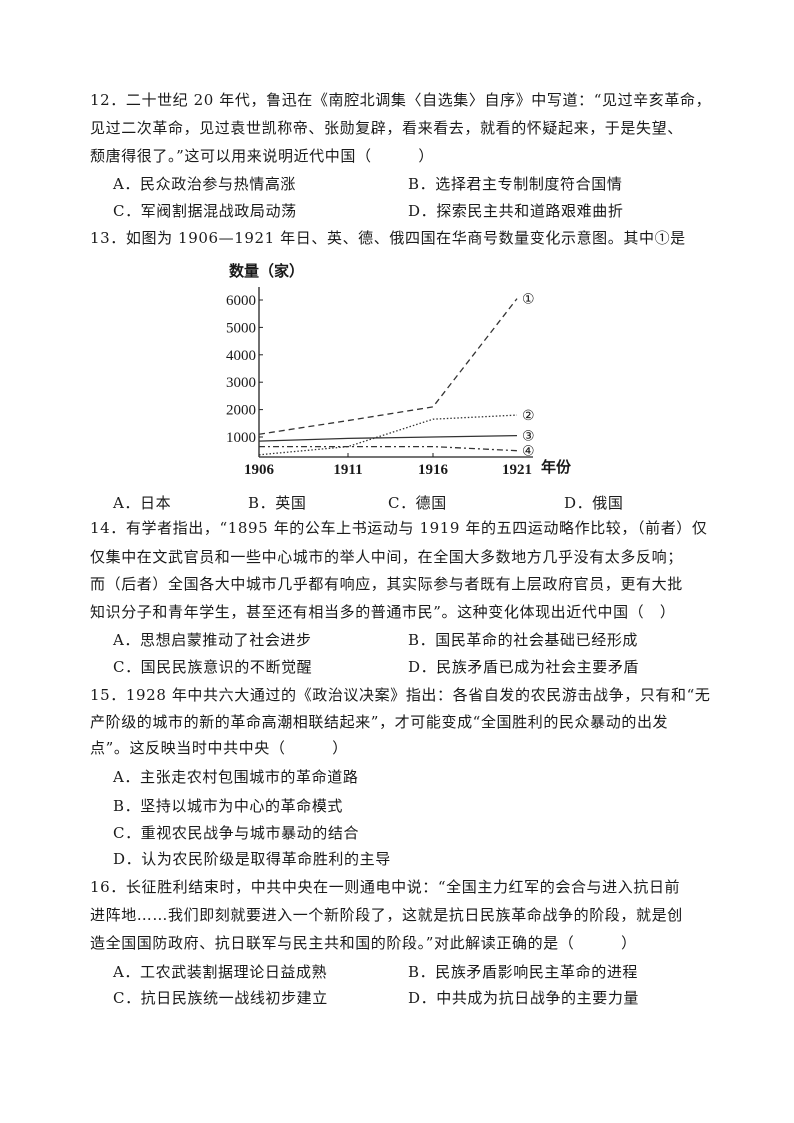 This screenshot has width=794, height=1123. I want to click on y-axis-label: 数量（家）, so click(266, 271).